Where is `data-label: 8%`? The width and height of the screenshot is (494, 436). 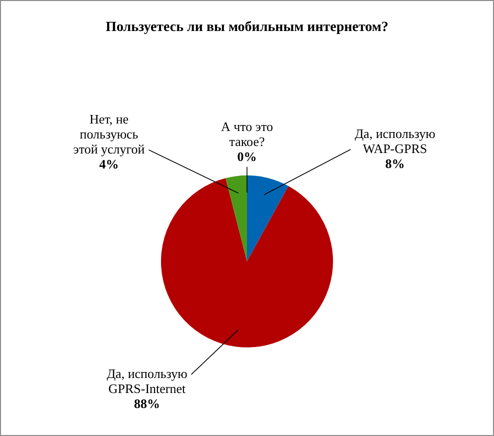
data-label: 8% is located at coordinates (395, 163).